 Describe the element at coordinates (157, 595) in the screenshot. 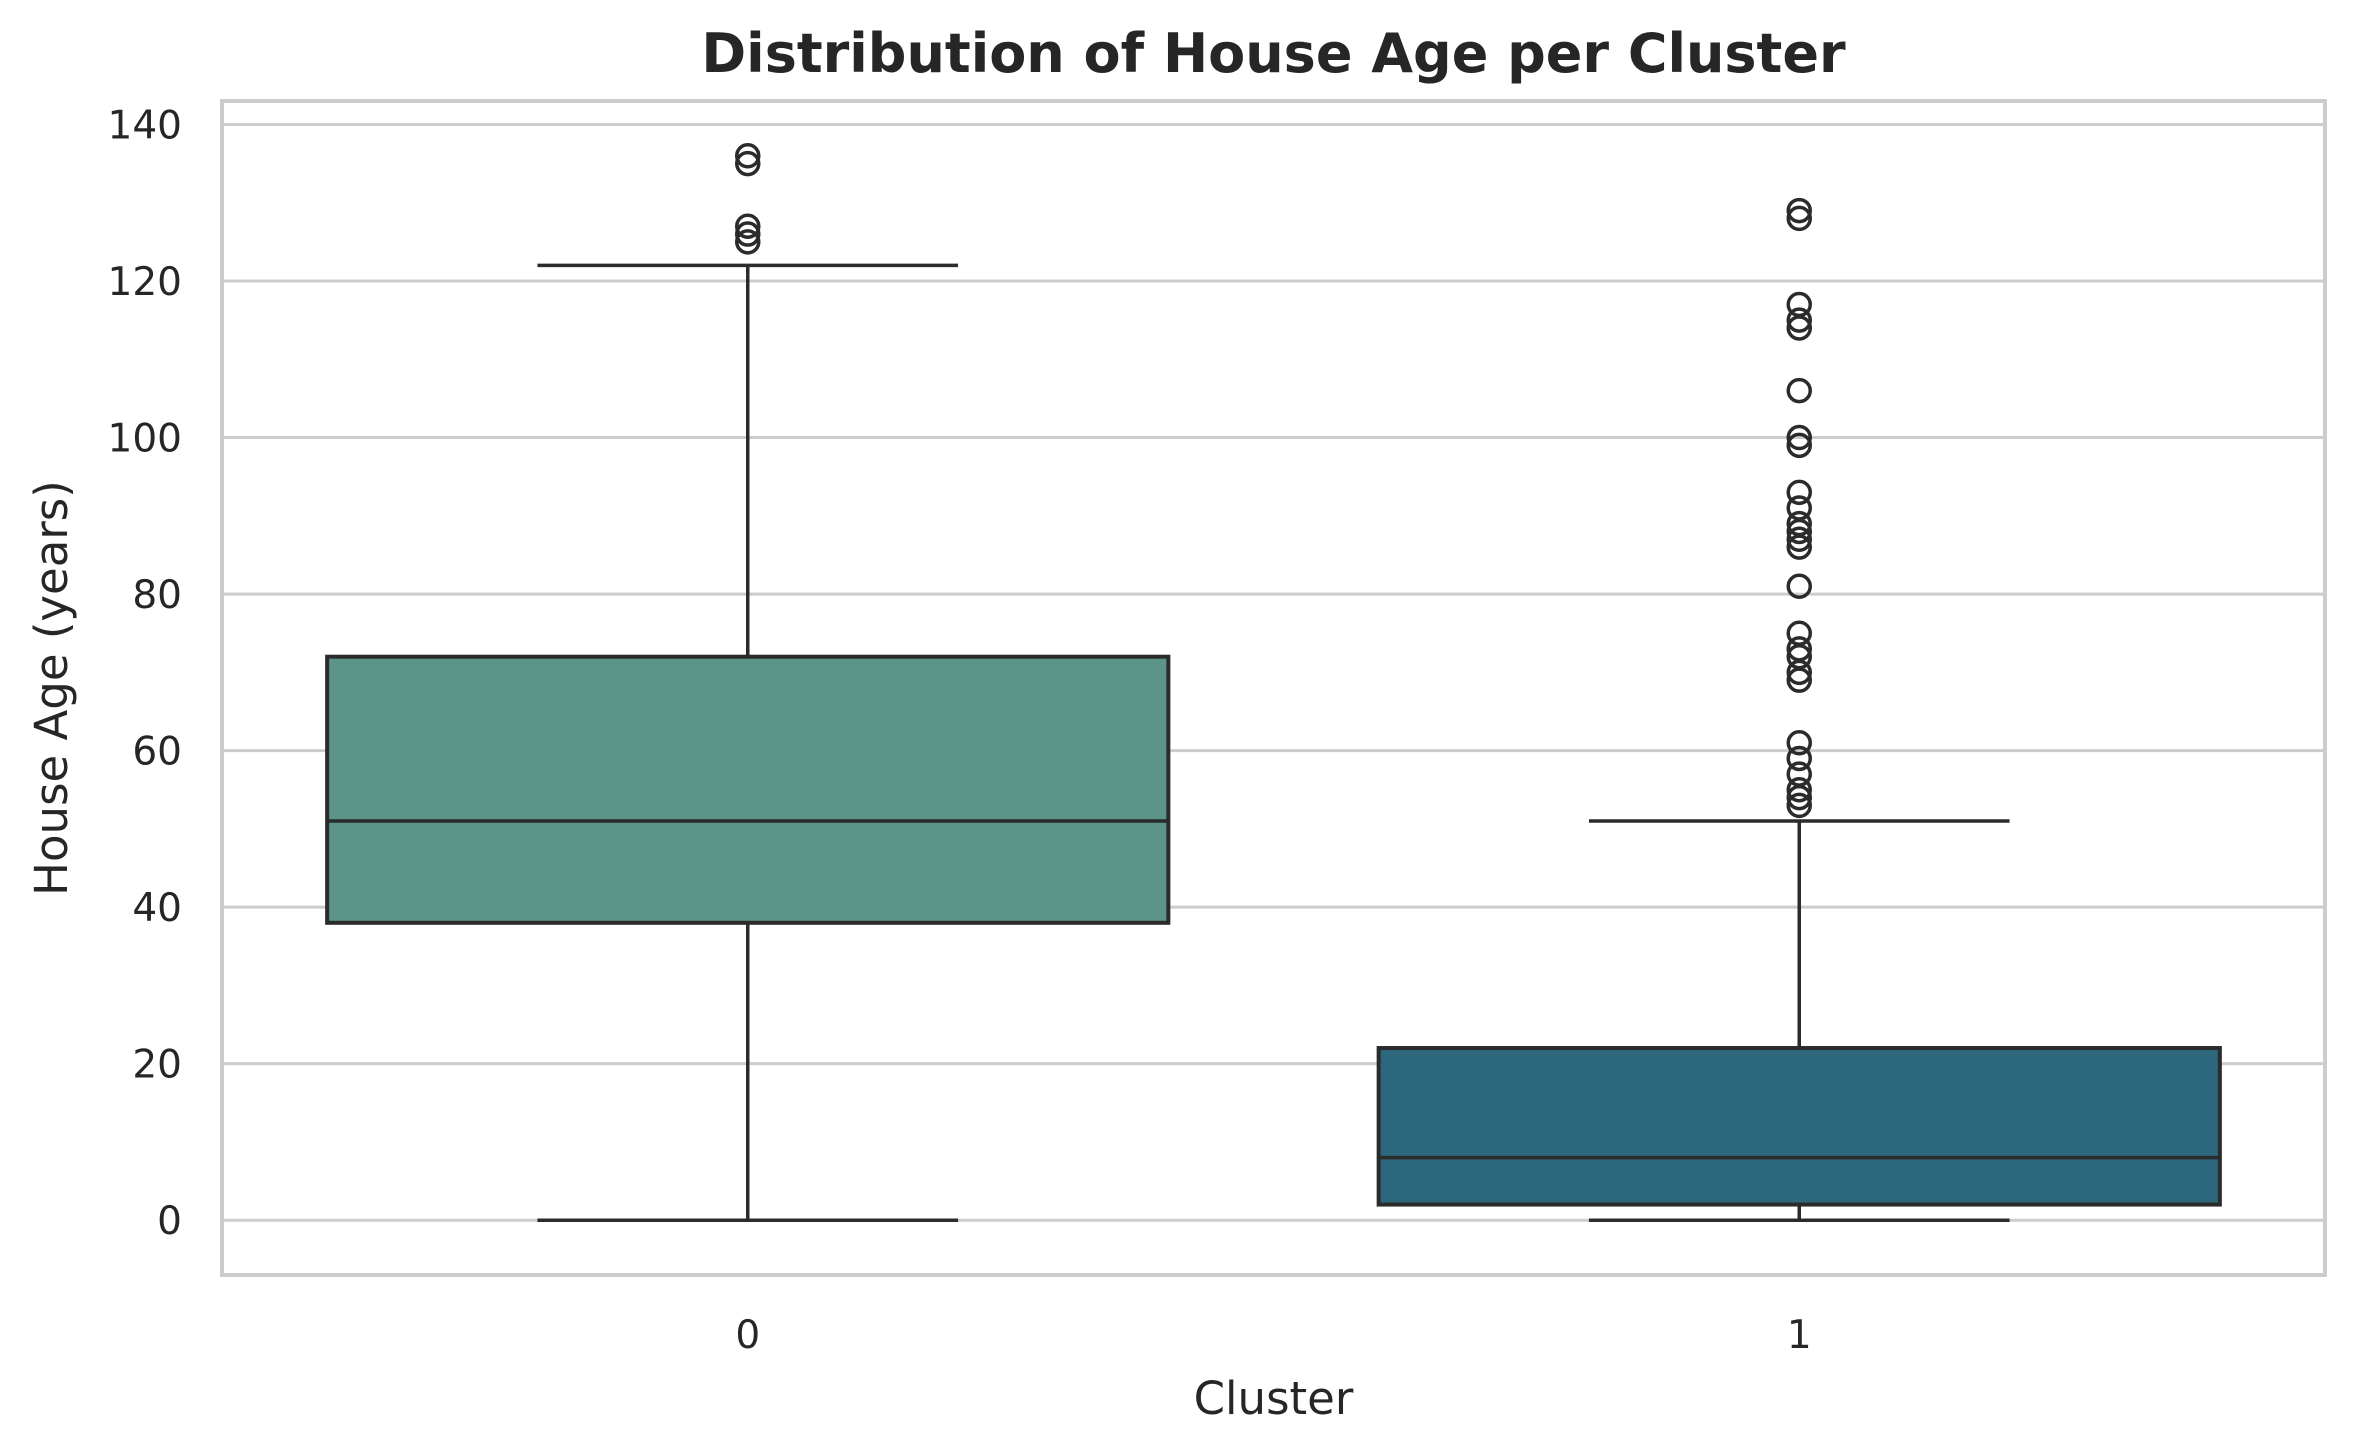

I see `y-tick-label: 80` at that location.